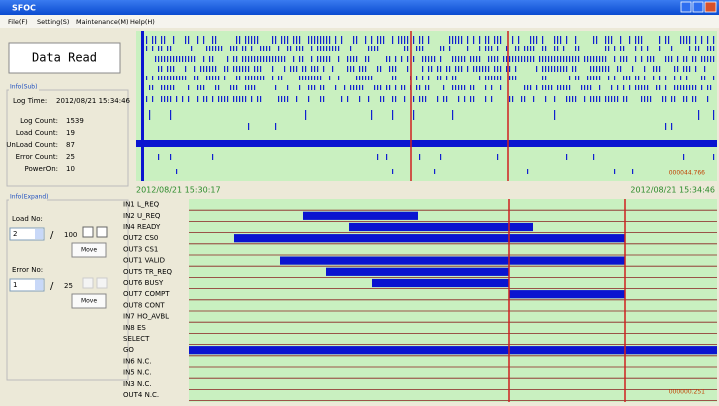 The image size is (719, 406). Describe the element at coordinates (30, 101) in the screenshot. I see `field-label: Log Time:` at that location.